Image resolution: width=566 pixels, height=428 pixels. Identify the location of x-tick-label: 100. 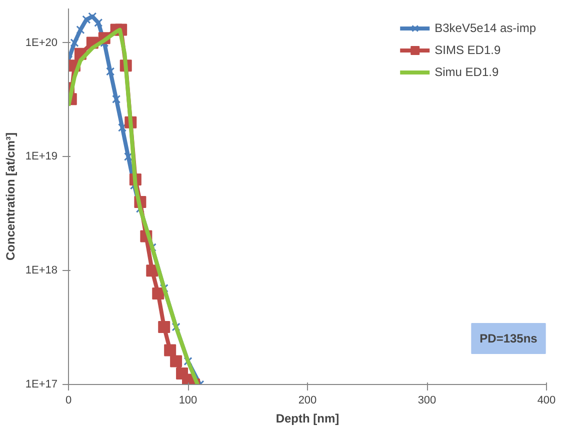
(188, 400).